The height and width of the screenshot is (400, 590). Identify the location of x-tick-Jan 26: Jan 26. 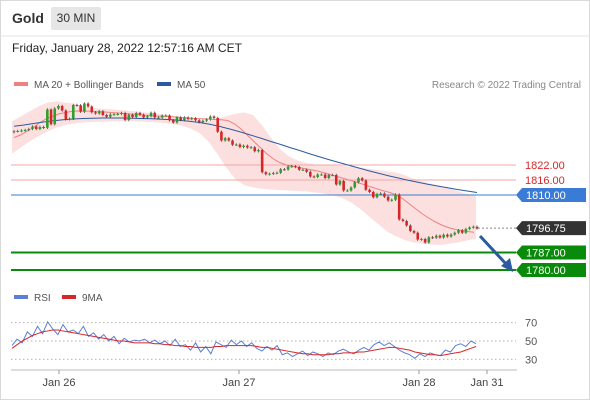
(58, 383).